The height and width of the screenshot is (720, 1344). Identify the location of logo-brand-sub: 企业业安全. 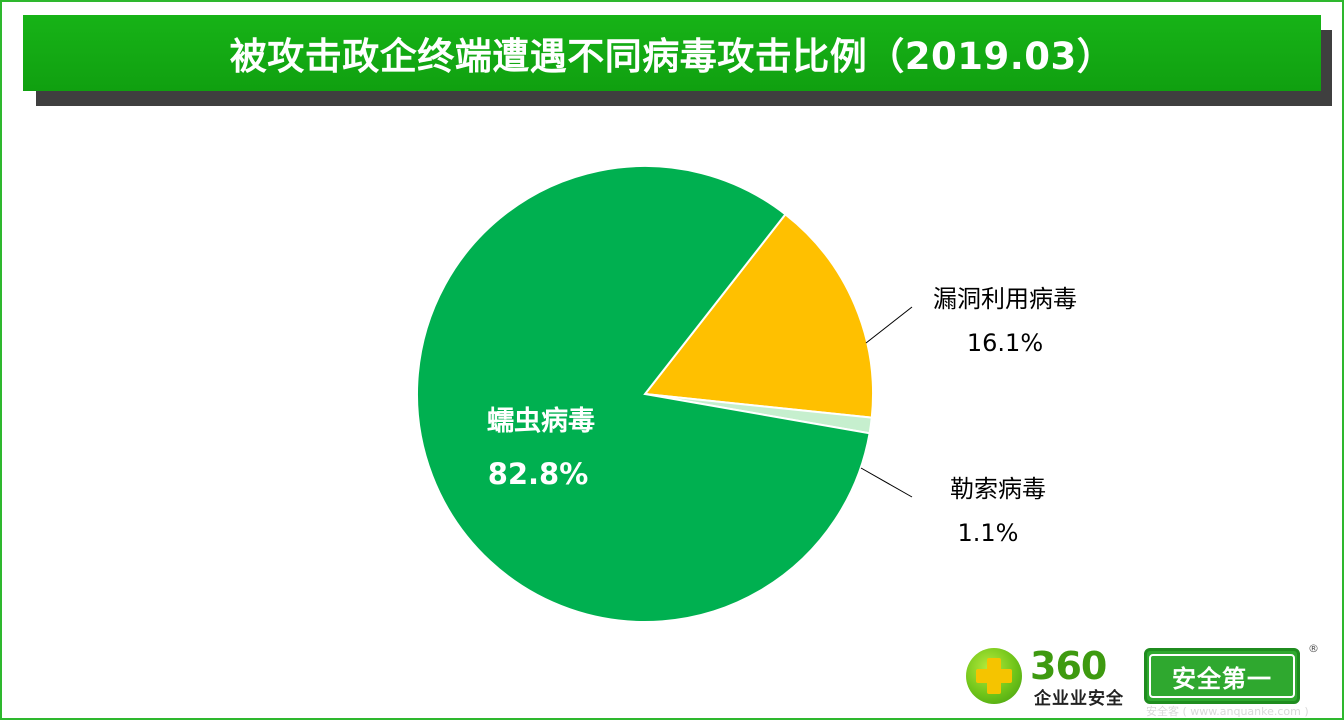
(1079, 699).